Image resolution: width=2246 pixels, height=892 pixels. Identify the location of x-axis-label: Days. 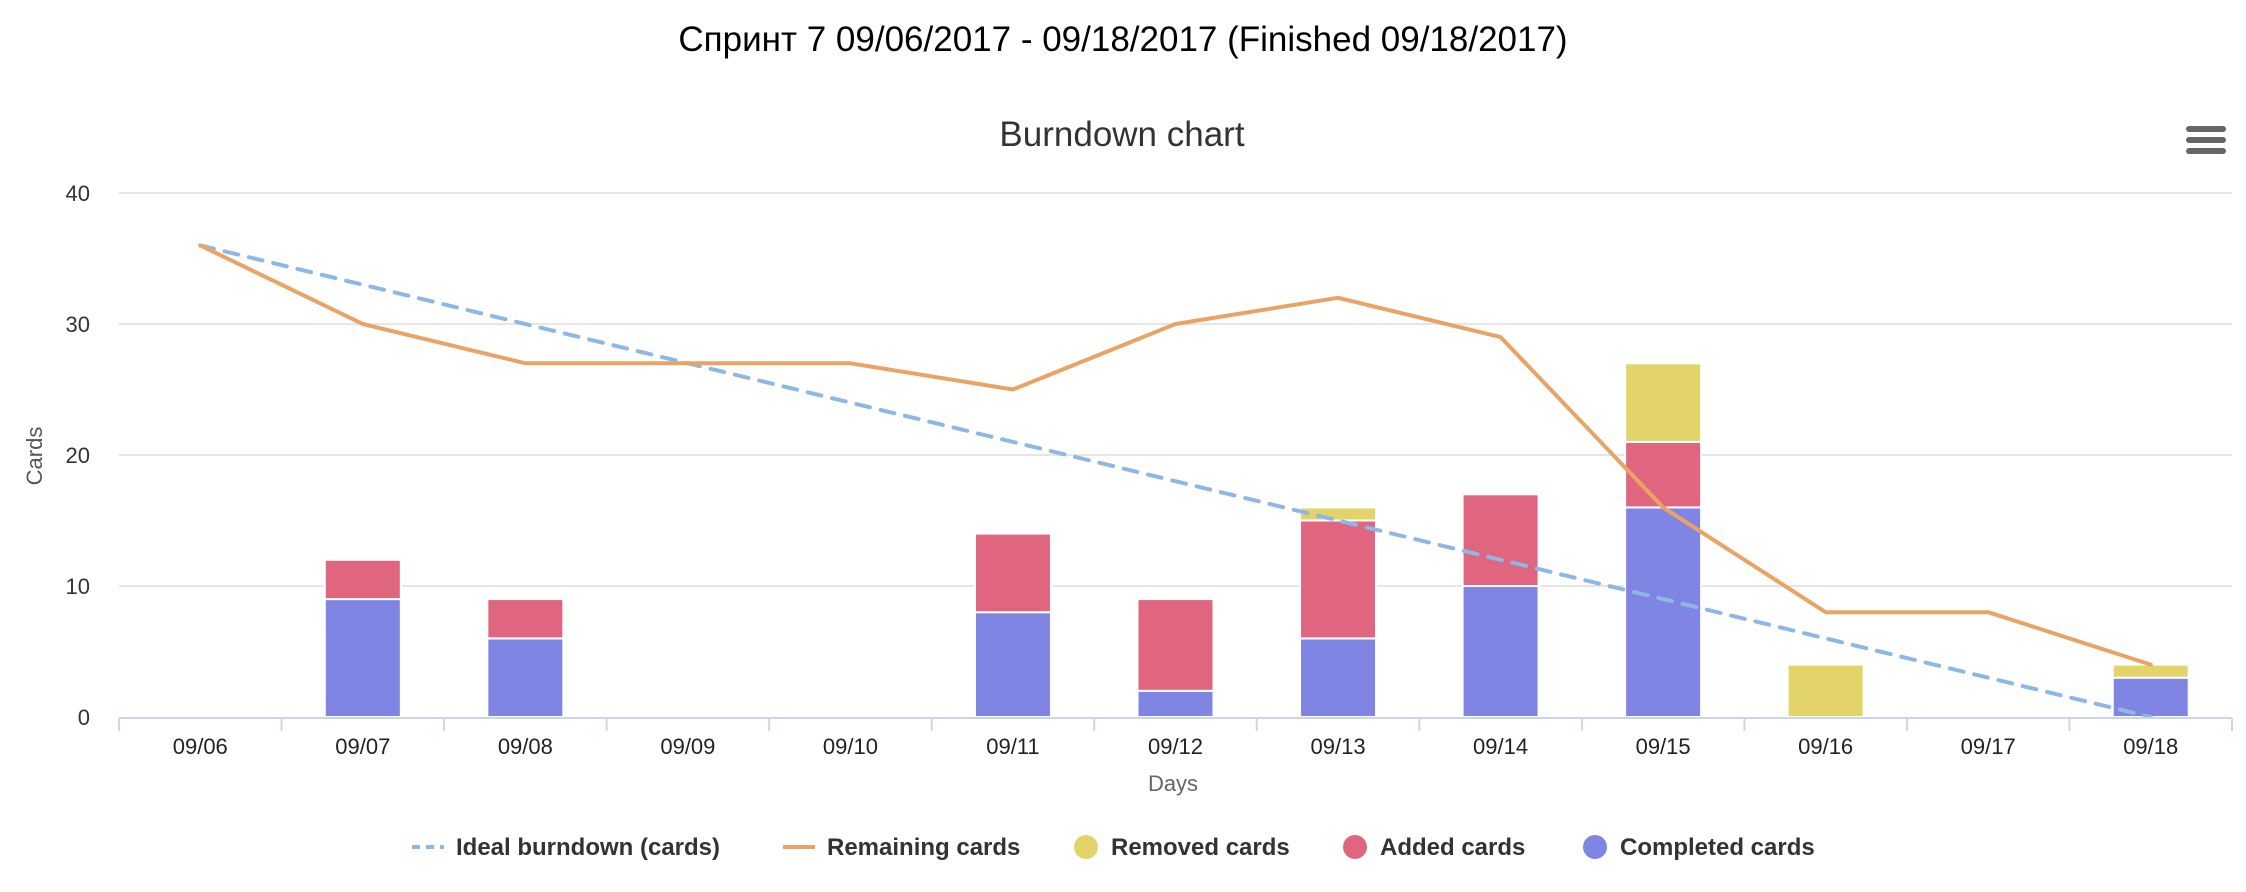
(1173, 783).